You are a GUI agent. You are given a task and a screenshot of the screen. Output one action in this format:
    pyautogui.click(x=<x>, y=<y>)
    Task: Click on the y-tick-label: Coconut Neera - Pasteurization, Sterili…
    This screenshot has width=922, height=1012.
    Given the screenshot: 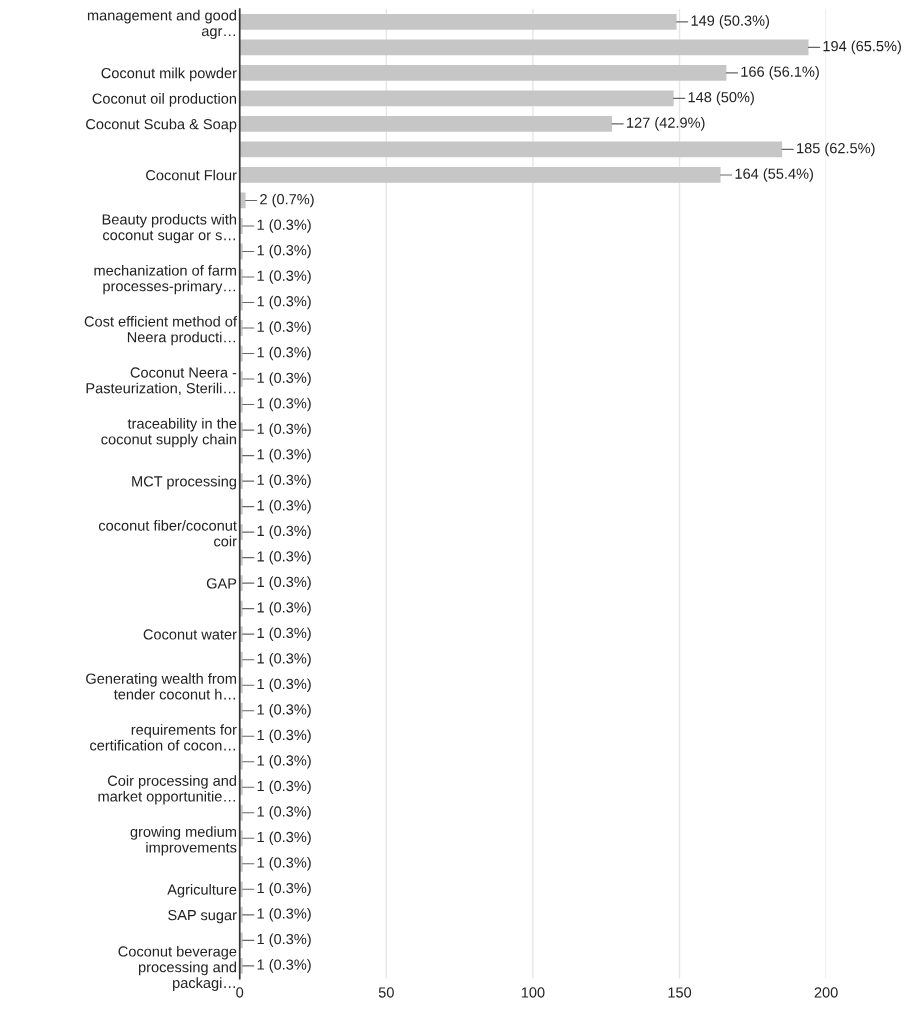 What is the action you would take?
    pyautogui.click(x=161, y=381)
    